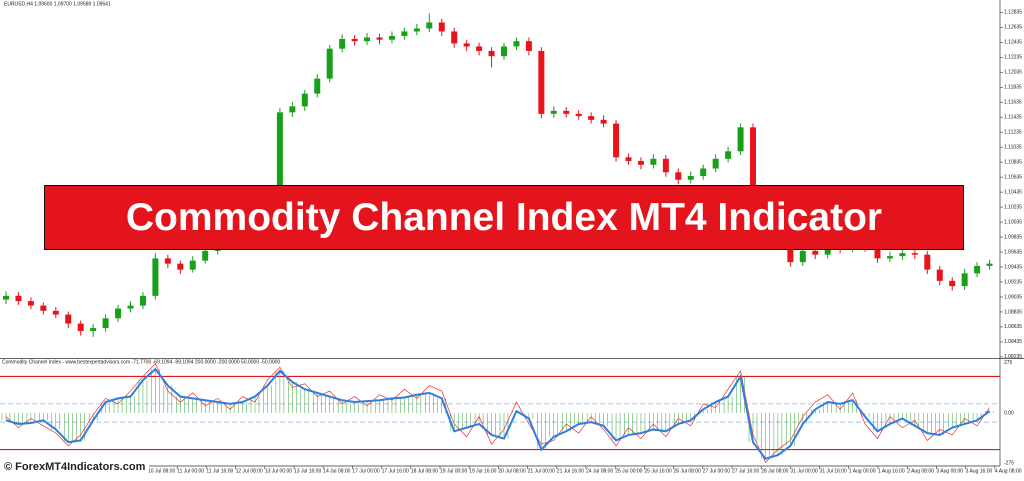  Describe the element at coordinates (1009, 464) in the screenshot. I see `y-tick-label: -275` at that location.